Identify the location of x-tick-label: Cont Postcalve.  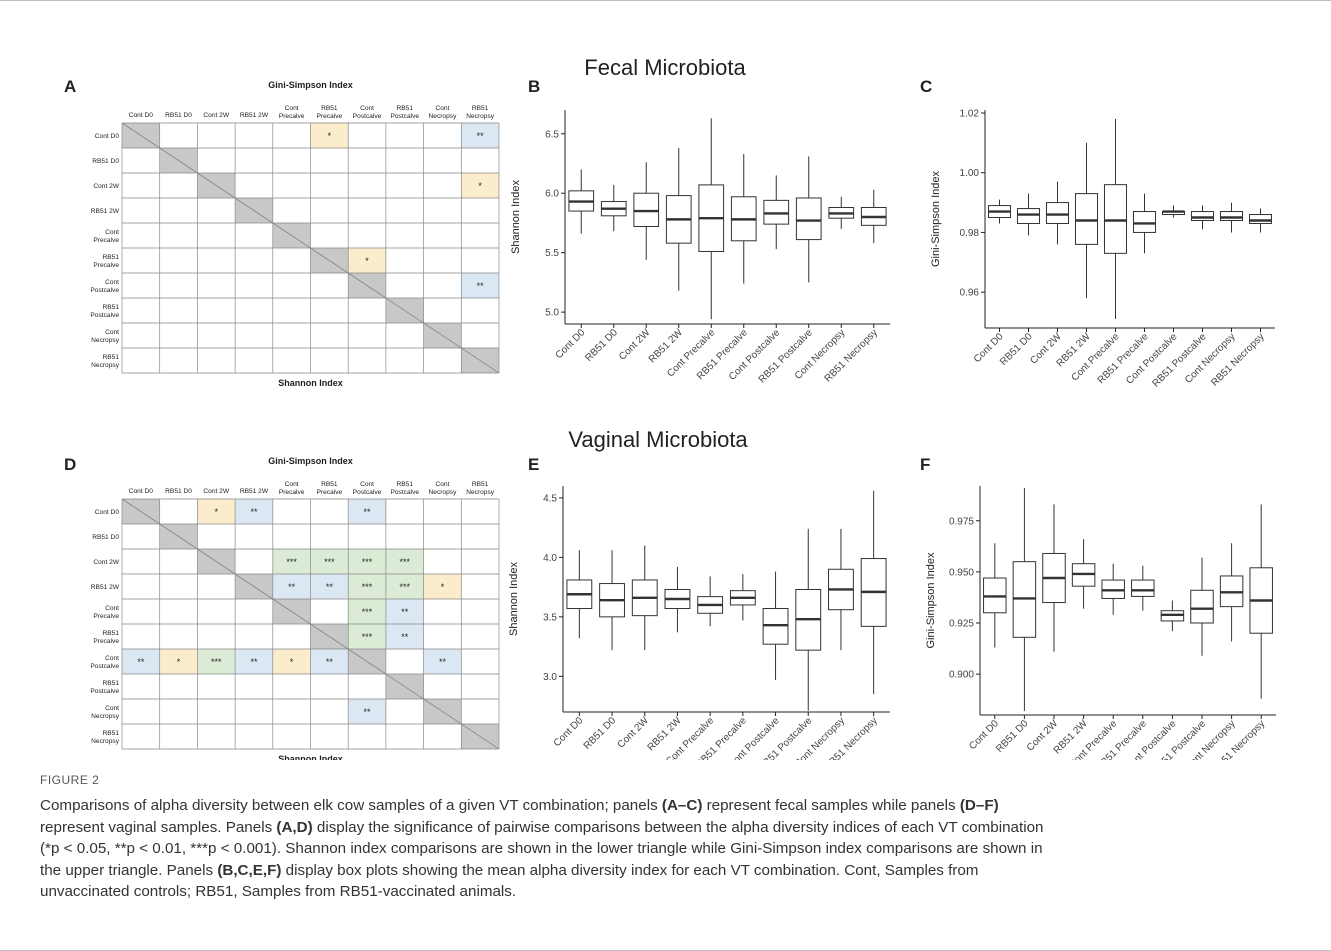
(1152, 359).